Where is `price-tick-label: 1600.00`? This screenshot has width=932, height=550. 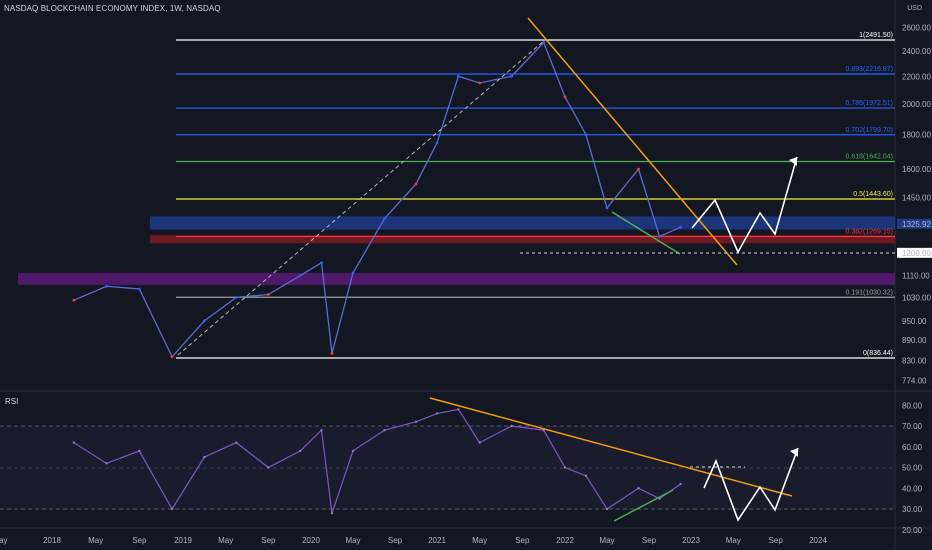 price-tick-label: 1600.00 is located at coordinates (916, 169).